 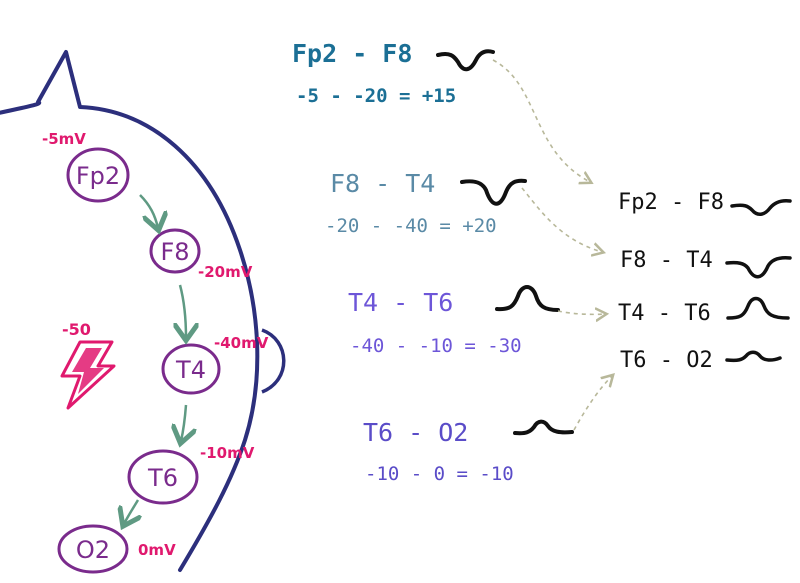 I want to click on electrode-o2-label: O2, so click(x=93, y=550).